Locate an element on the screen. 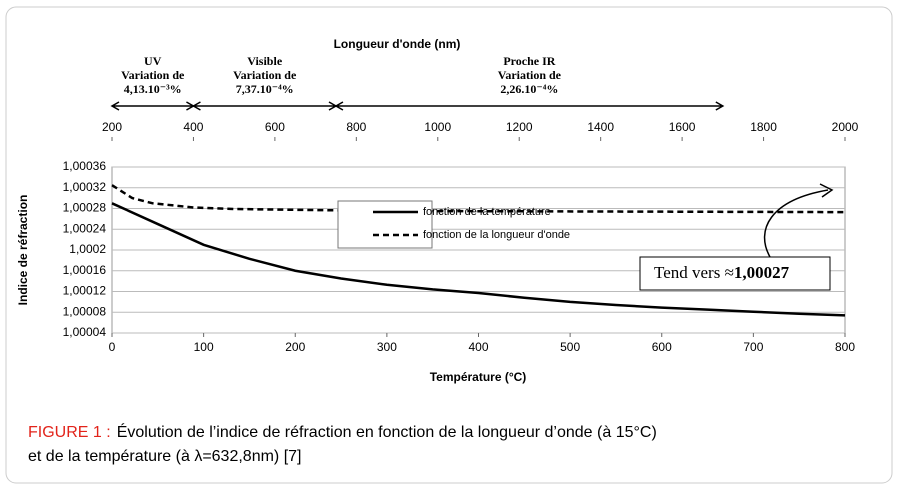 This screenshot has height=496, width=898. y-tick-label: 1,0002 is located at coordinates (87, 249).